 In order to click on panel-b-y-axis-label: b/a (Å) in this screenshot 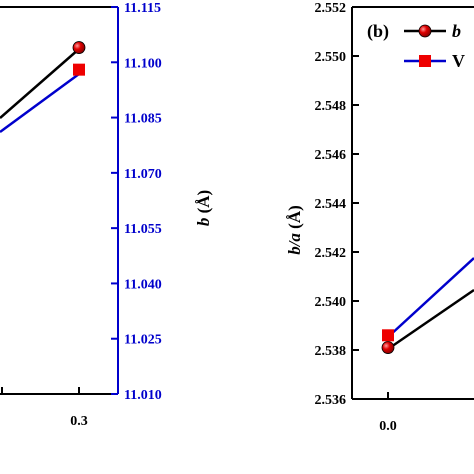, I will do `click(294, 230)`.